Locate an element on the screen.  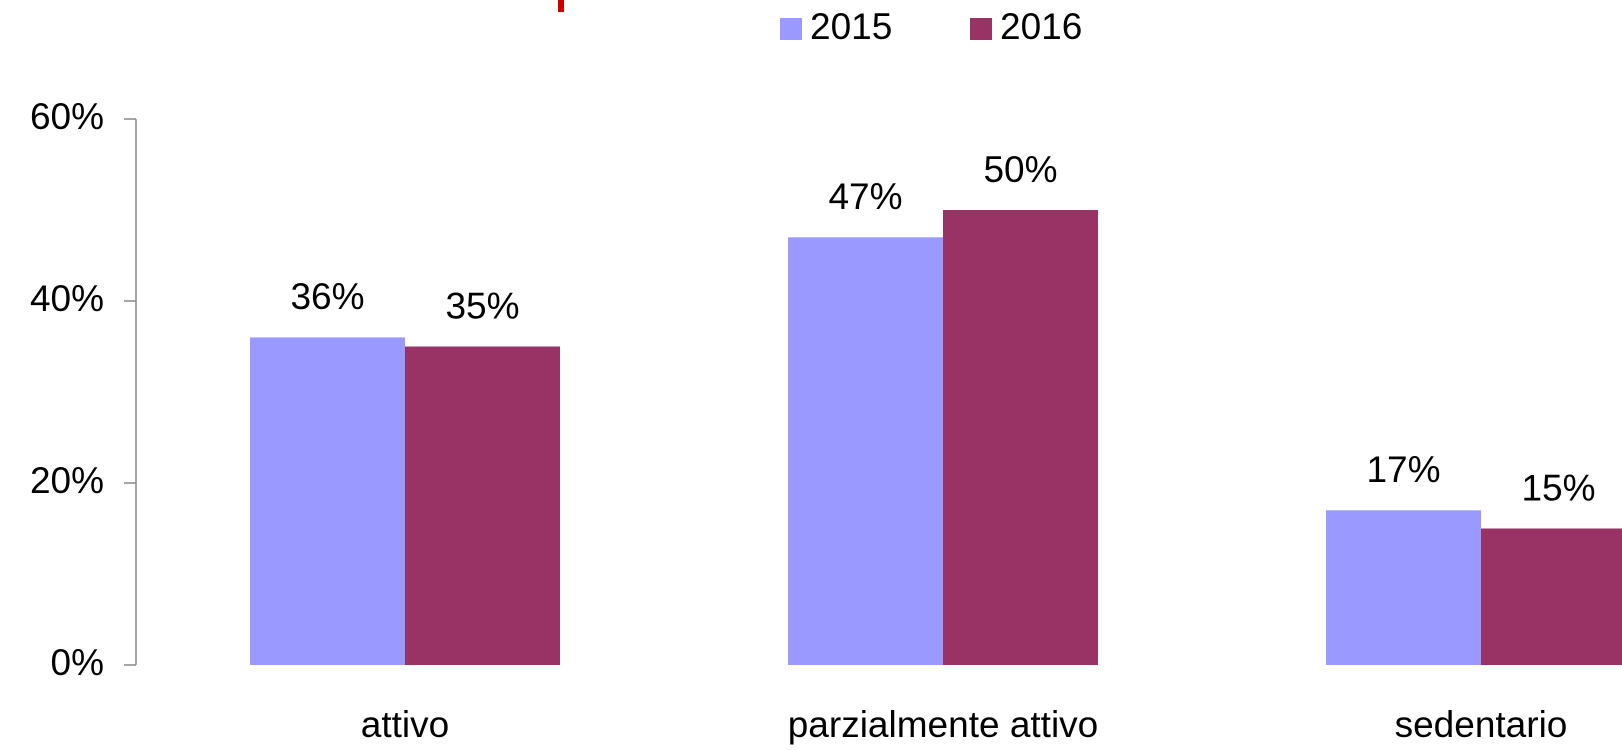
x-tick-label: attivo is located at coordinates (405, 724).